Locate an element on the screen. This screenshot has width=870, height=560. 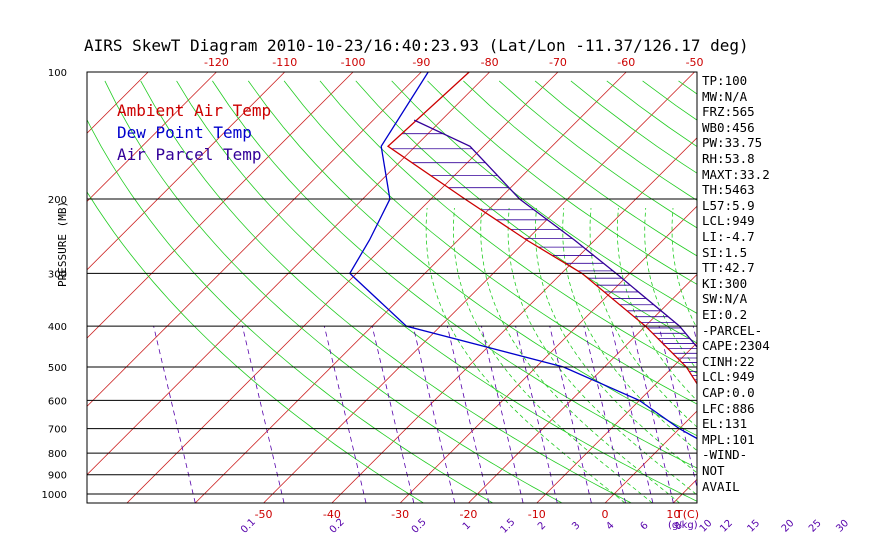
top-temp-tick-label: -80 is located at coordinates (490, 62).